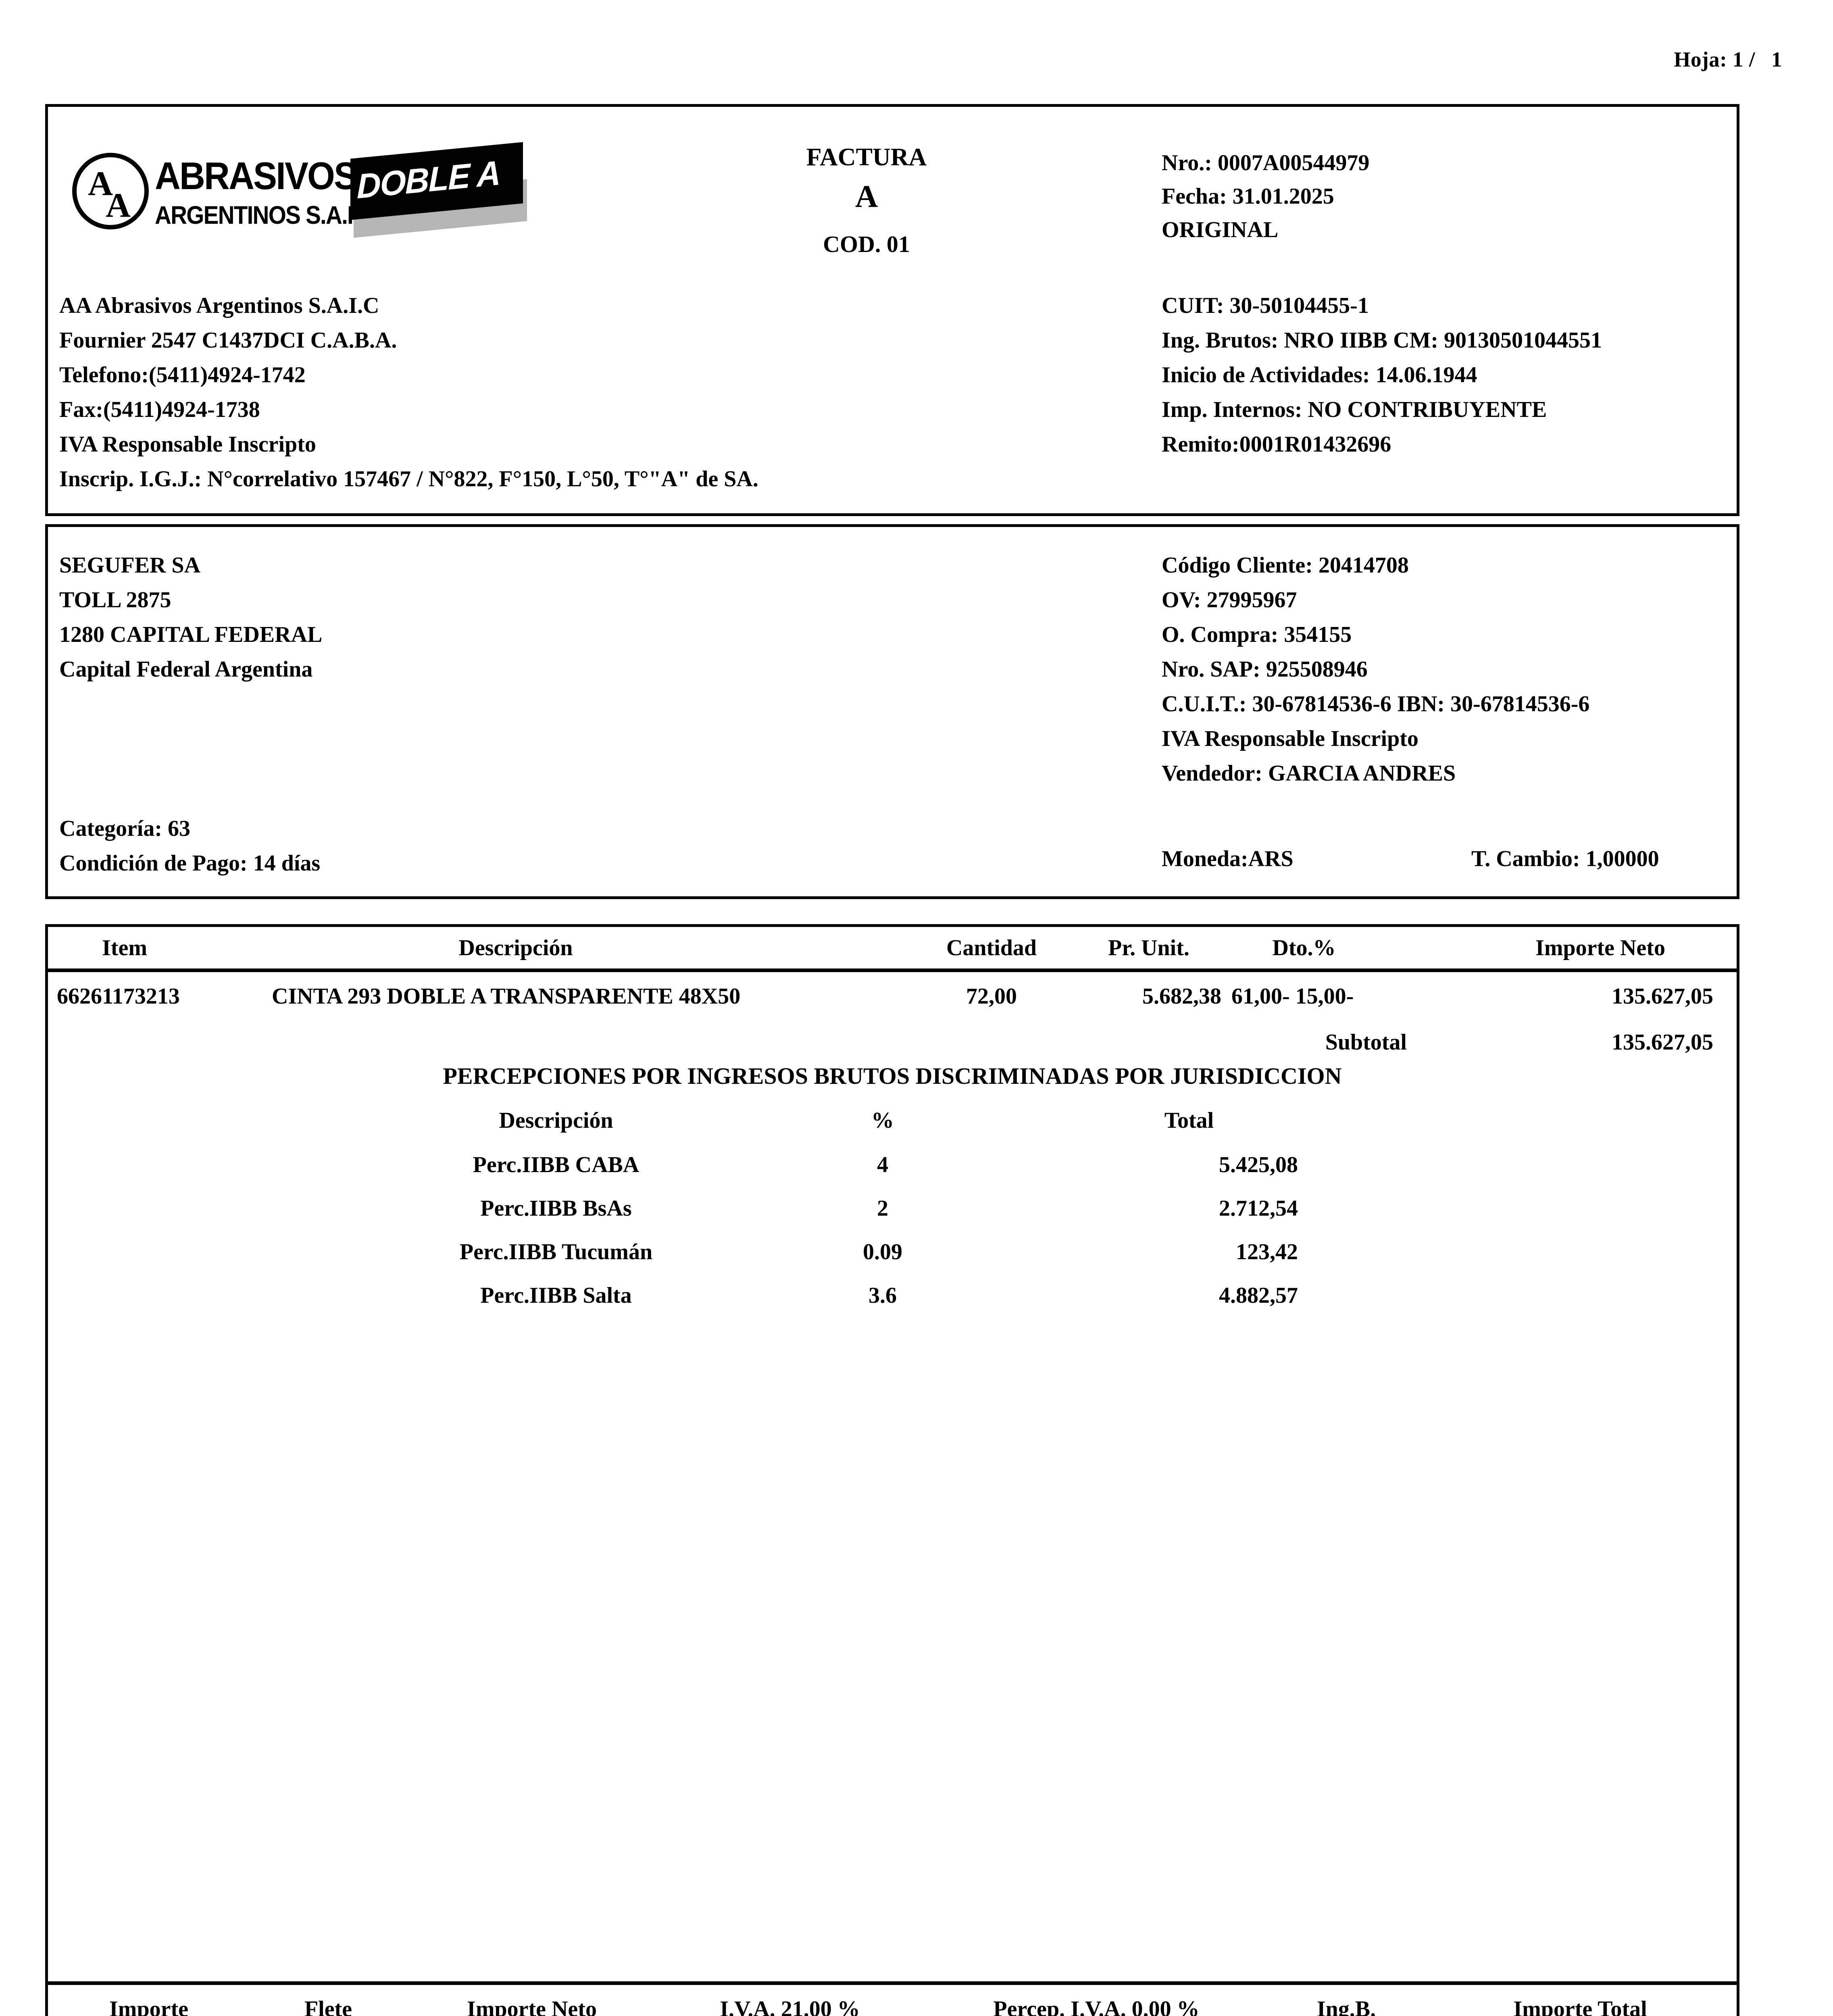  I want to click on cell-descripcion: CINTA 293 DOBLE A TRANSPARENTE 48X50, so click(507, 996).